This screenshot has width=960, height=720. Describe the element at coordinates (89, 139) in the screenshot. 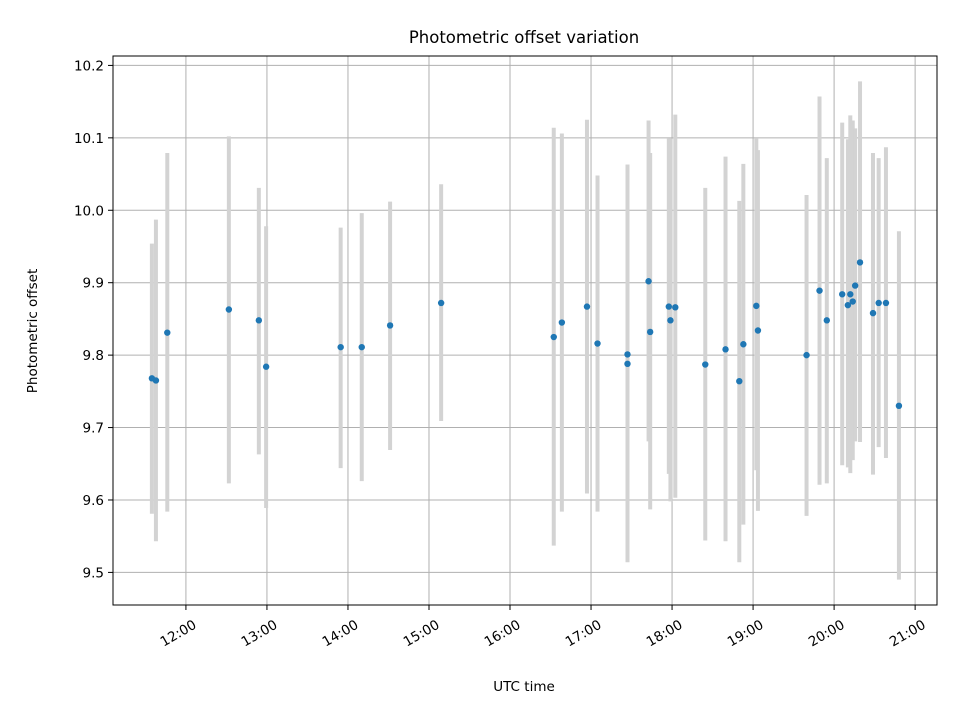

I see `y-tick-label: 10.1` at that location.